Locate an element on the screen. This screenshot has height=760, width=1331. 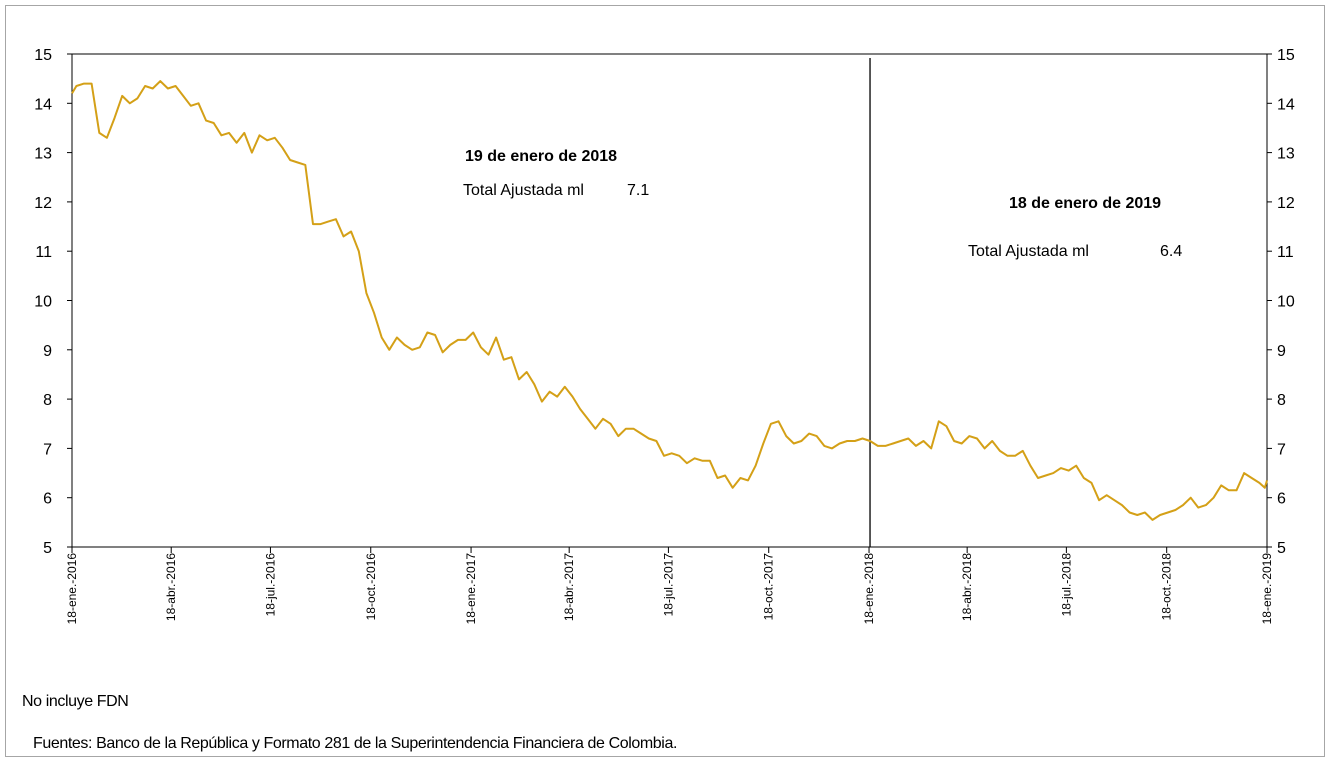
y-tick-label-left: 15 is located at coordinates (43, 55).